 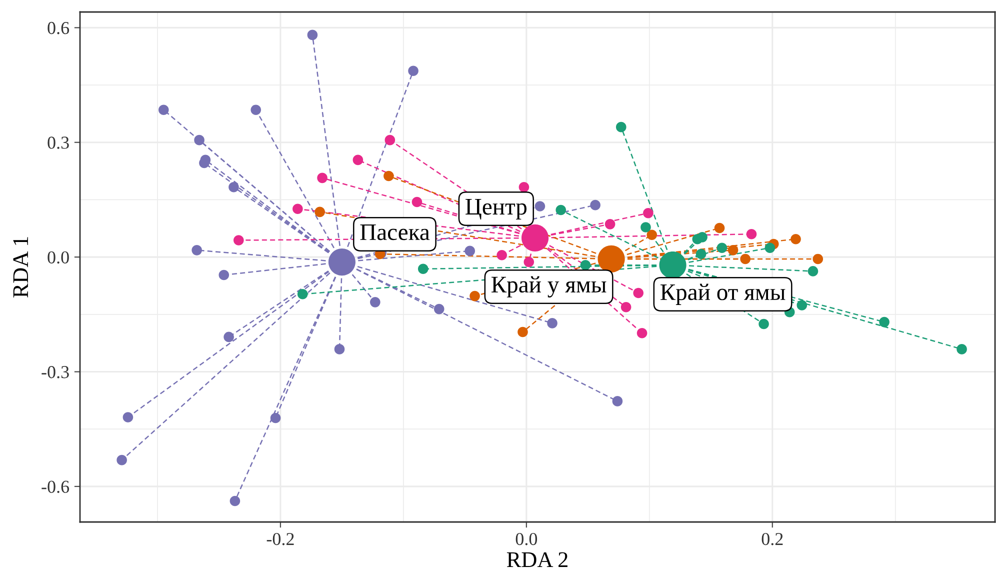 What do you see at coordinates (537, 560) in the screenshot?
I see `x-axis-title: RDA 2` at bounding box center [537, 560].